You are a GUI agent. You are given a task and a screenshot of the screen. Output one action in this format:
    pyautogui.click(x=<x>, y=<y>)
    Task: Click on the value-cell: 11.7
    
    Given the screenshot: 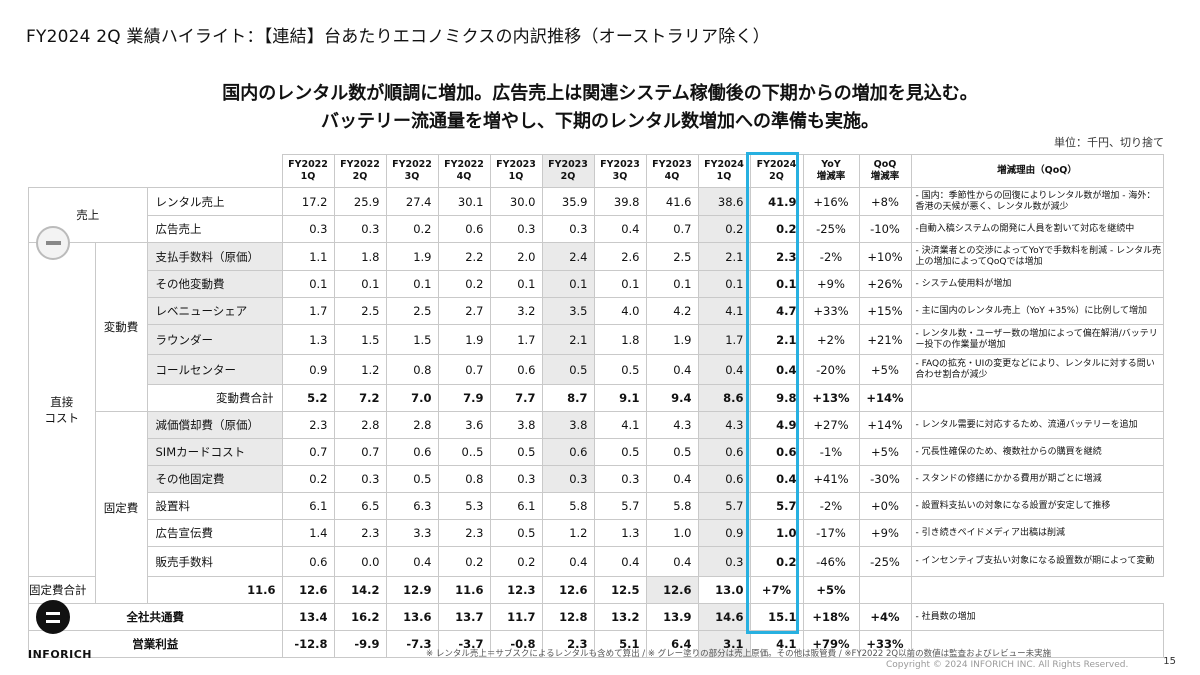 What is the action you would take?
    pyautogui.click(x=516, y=617)
    